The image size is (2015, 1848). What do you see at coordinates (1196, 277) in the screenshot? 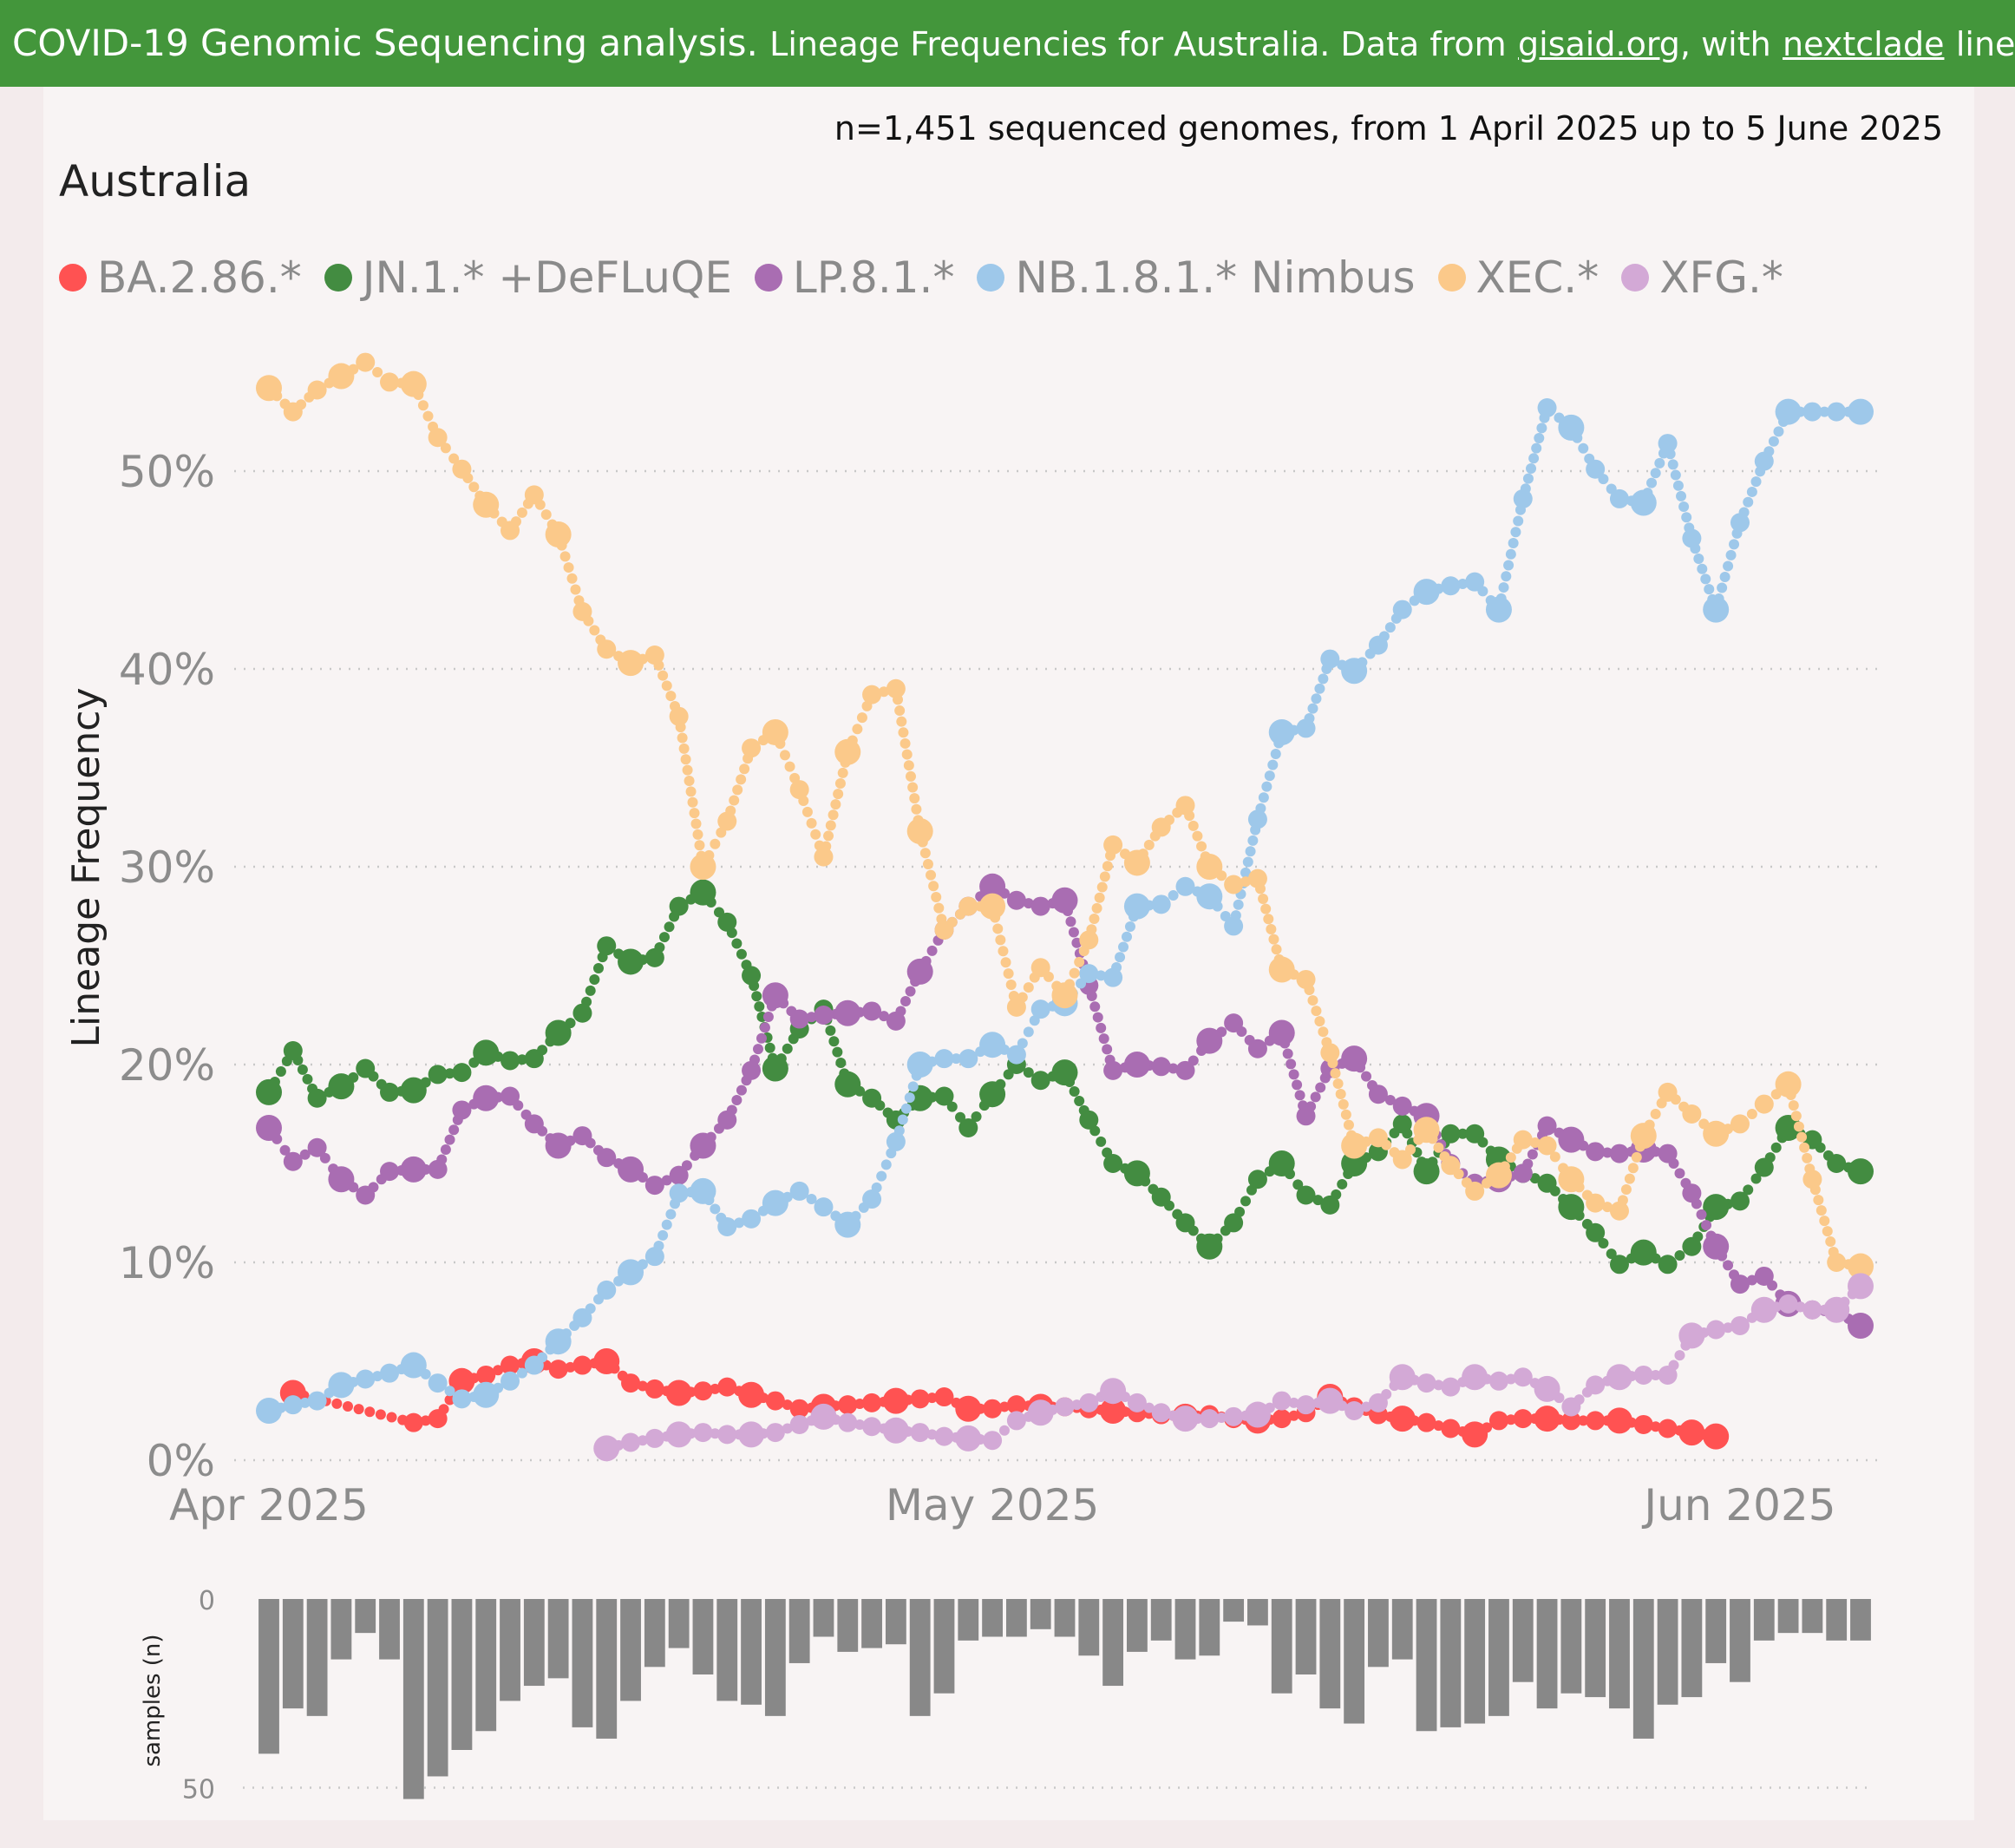
I see `legend-item: NB.1.8.1.* Nimbus` at bounding box center [1196, 277].